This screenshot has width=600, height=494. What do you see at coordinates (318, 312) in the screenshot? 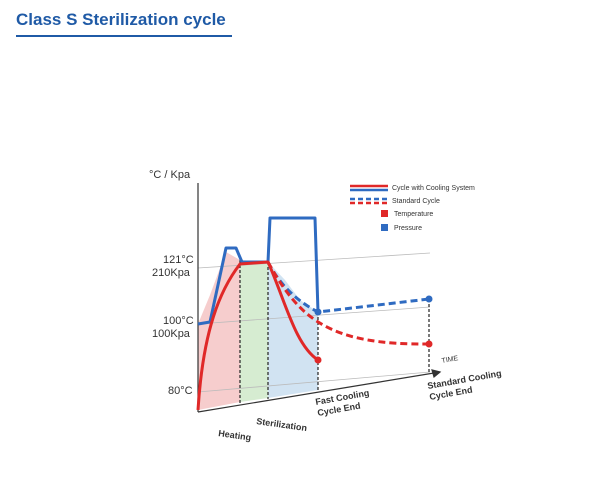
I see `pressure-fast-end-marker` at bounding box center [318, 312].